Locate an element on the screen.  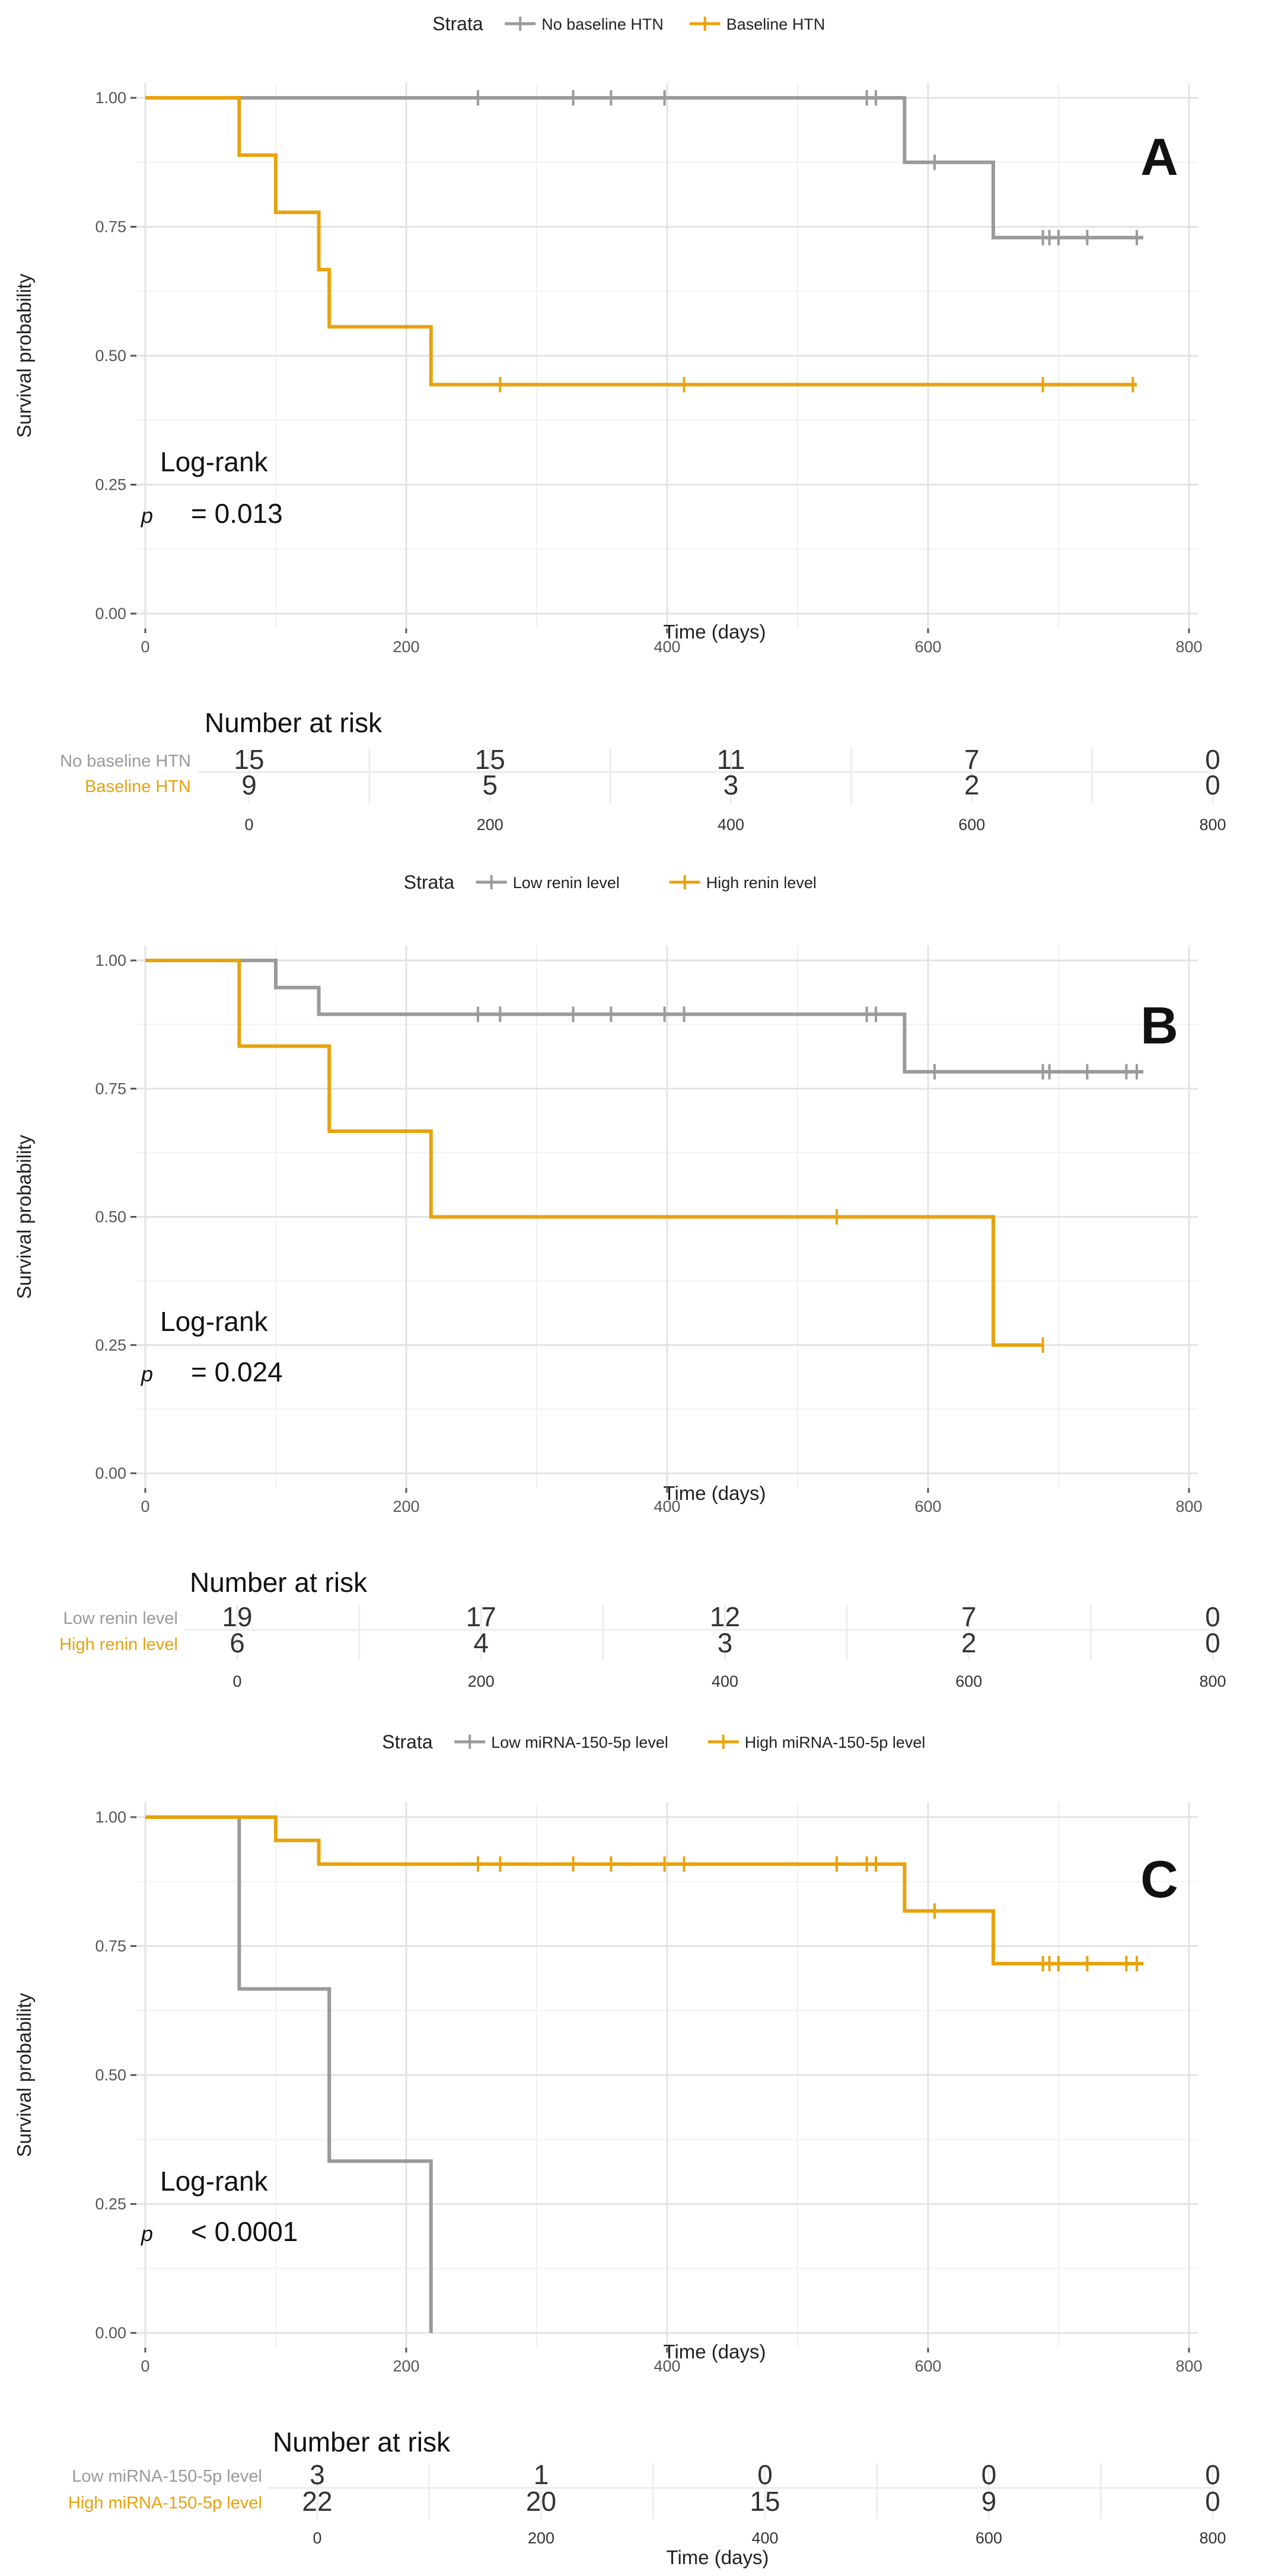
logrank-label: Log-rank is located at coordinates (214, 461).